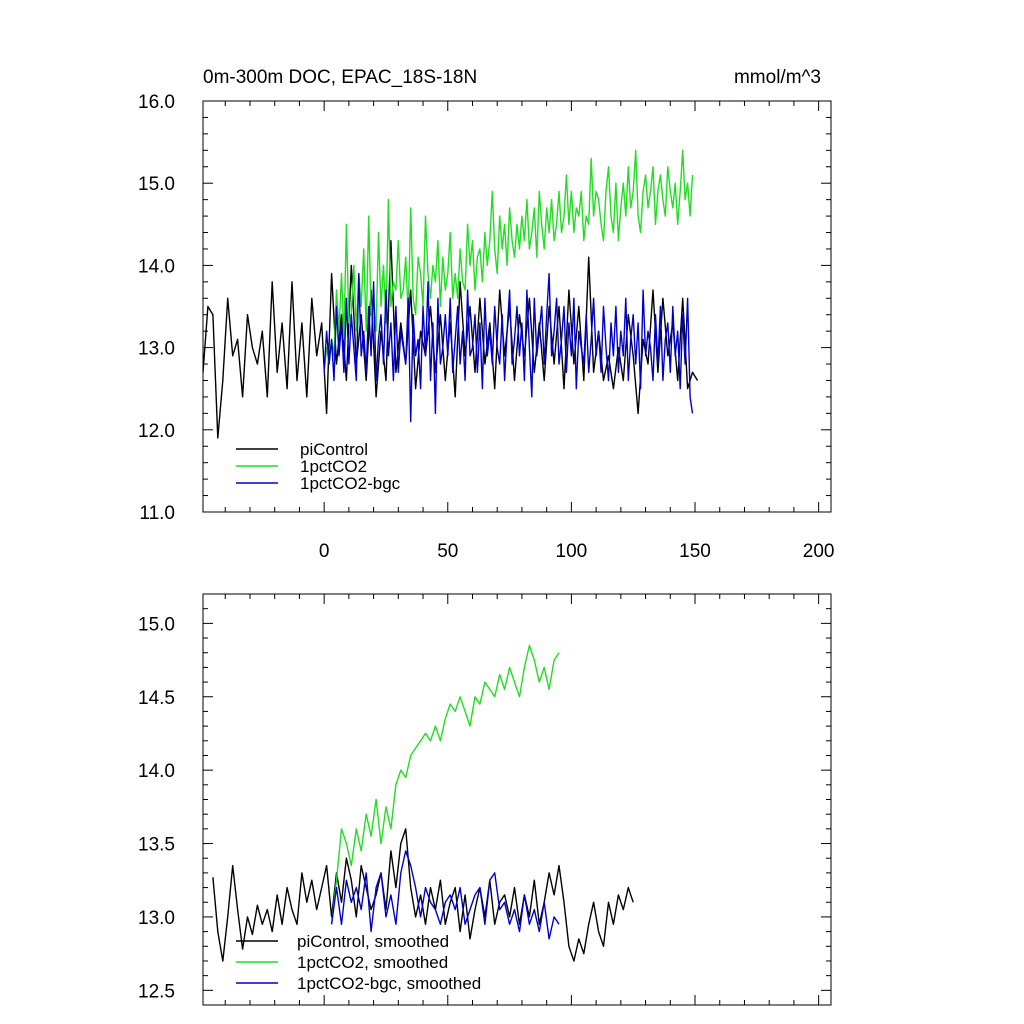 This screenshot has width=1024, height=1024. Describe the element at coordinates (695, 551) in the screenshot. I see `x-tick-label: 150` at that location.